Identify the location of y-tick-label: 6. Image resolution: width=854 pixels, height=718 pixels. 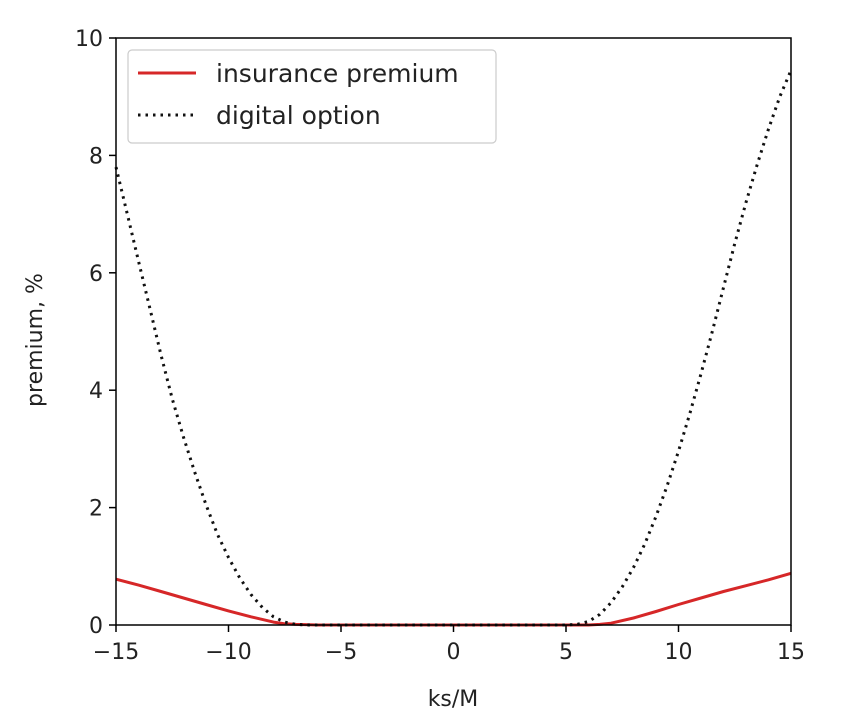
(96, 274).